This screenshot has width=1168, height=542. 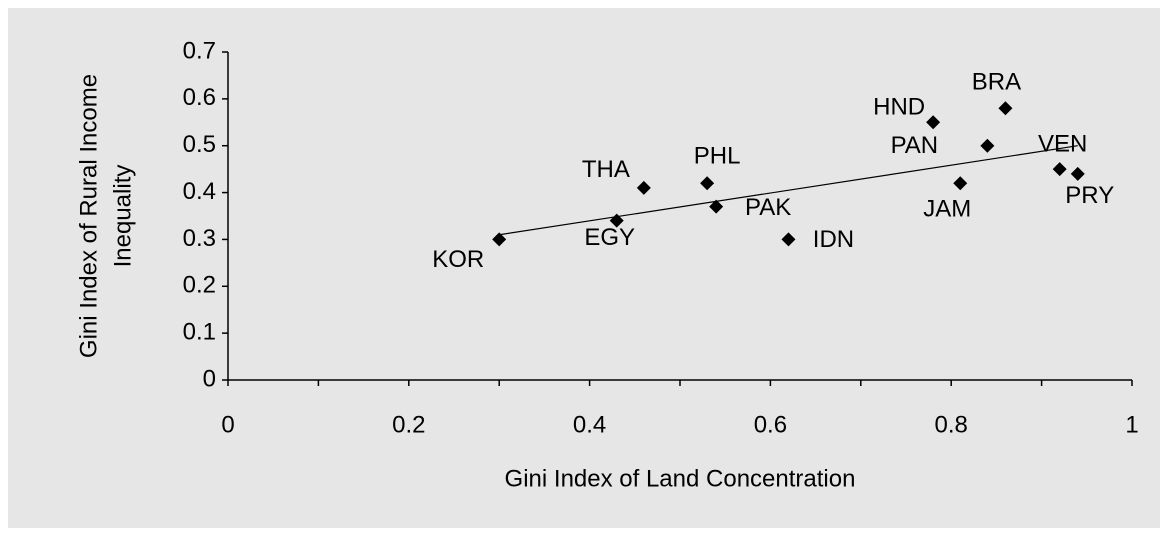 I want to click on point-label: KOR, so click(x=458, y=259).